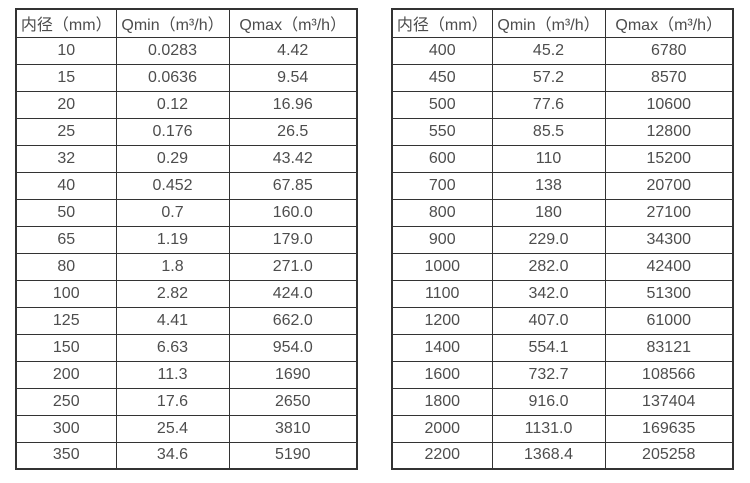 The height and width of the screenshot is (483, 750). What do you see at coordinates (172, 212) in the screenshot?
I see `table-cell: 0.7` at bounding box center [172, 212].